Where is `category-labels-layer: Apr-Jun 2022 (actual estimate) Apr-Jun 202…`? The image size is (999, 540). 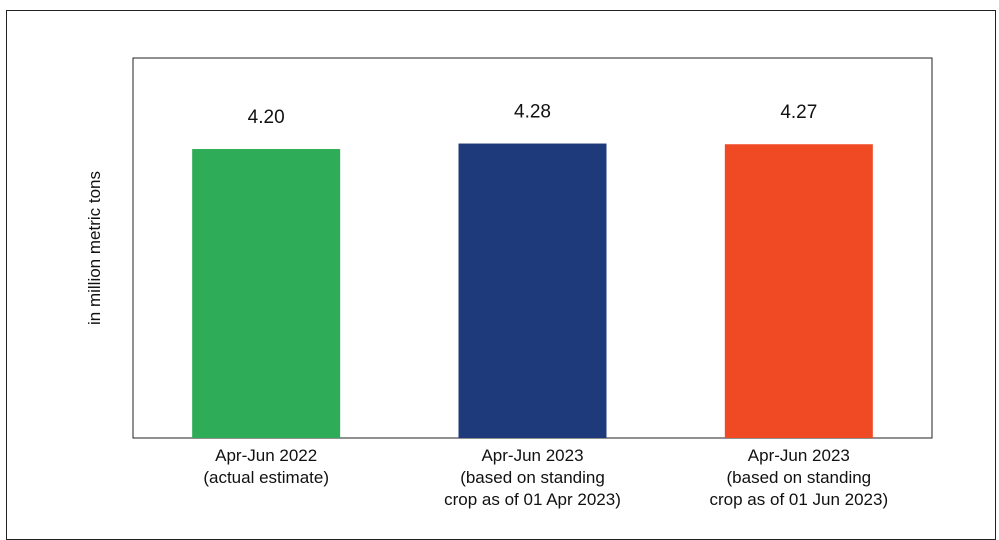
category-labels-layer: Apr-Jun 2022 (actual estimate) Apr-Jun 202… is located at coordinates (545, 477).